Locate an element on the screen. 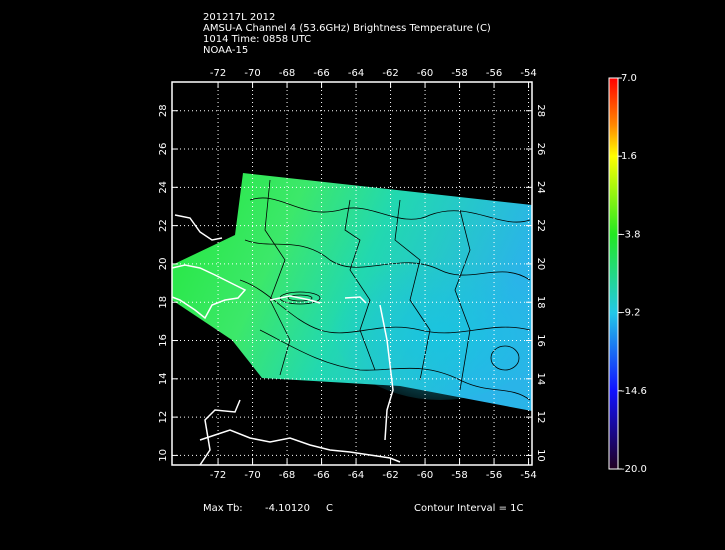 The width and height of the screenshot is (725, 550). y-tick-label-left: 22 is located at coordinates (163, 225).